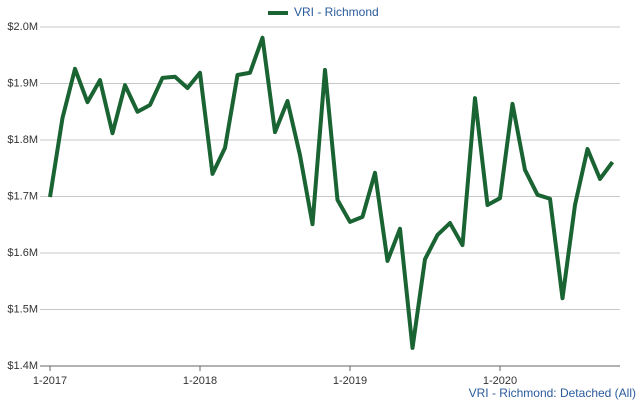 This screenshot has width=640, height=400. I want to click on y-tick-label: $1.6M, so click(22, 253).